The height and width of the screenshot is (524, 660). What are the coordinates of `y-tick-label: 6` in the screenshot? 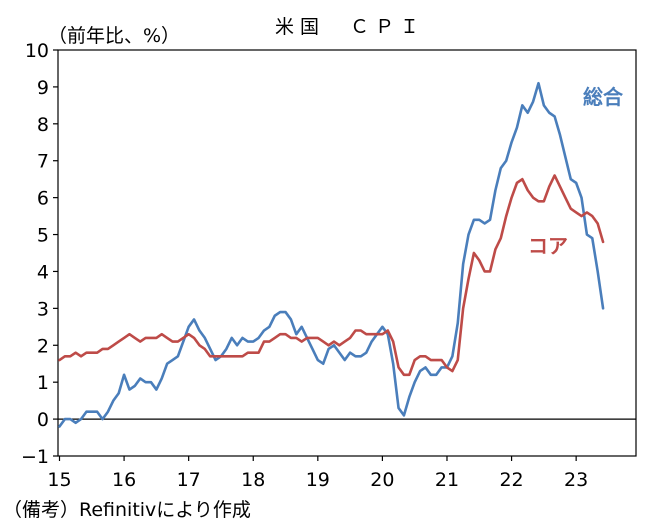 It's located at (43, 199).